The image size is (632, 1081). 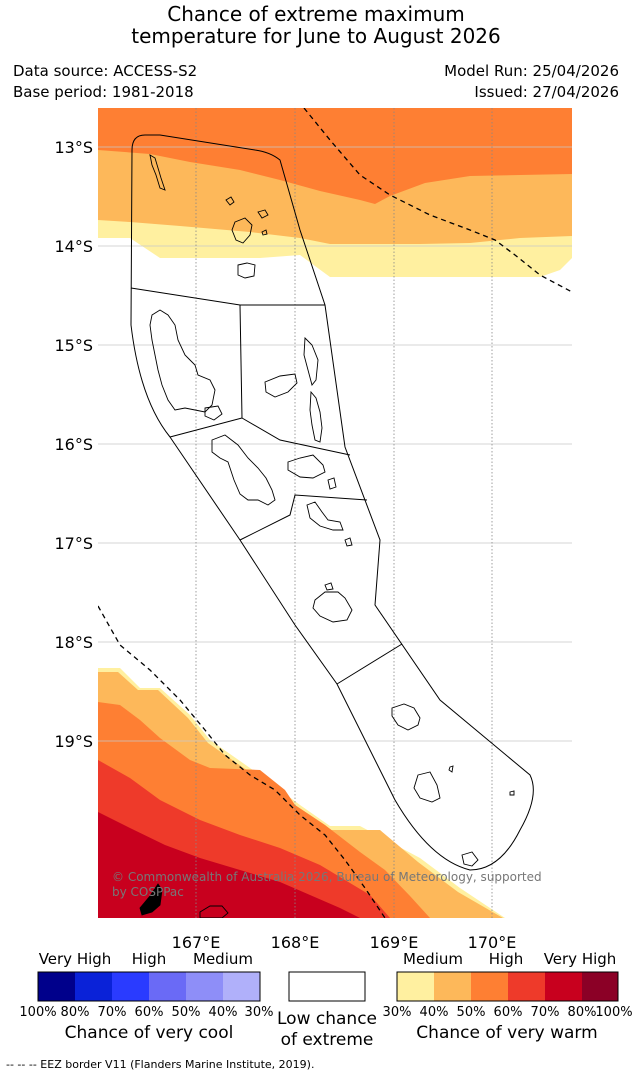 I want to click on island-ambae, so click(x=281, y=385).